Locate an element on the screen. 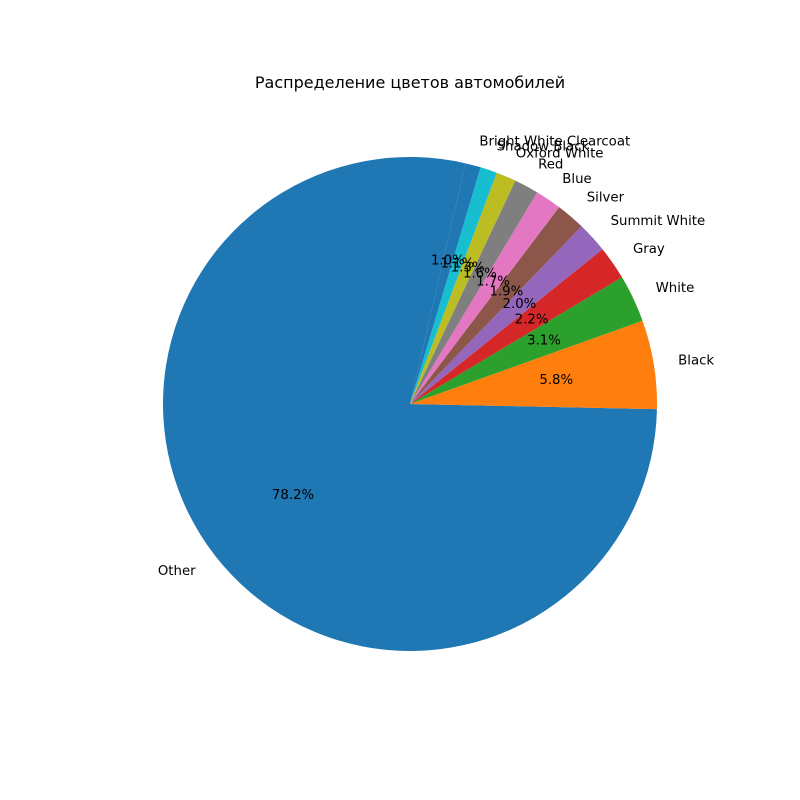  slice-label-black: Black is located at coordinates (696, 360).